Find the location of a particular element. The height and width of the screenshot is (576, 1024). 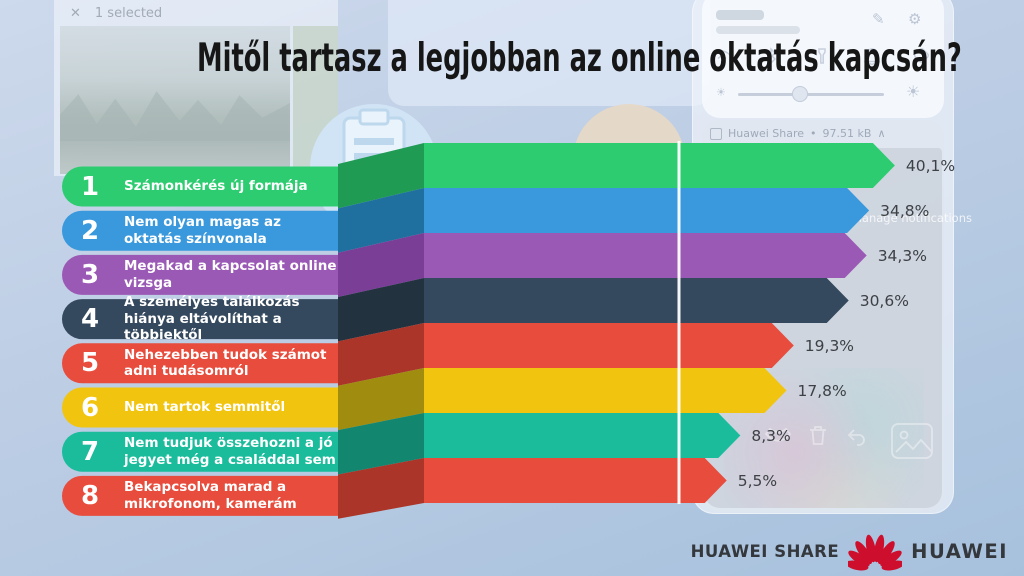

chart-row: 5 Nehezebben tudok számot adni tudásomról is located at coordinates (203, 363).